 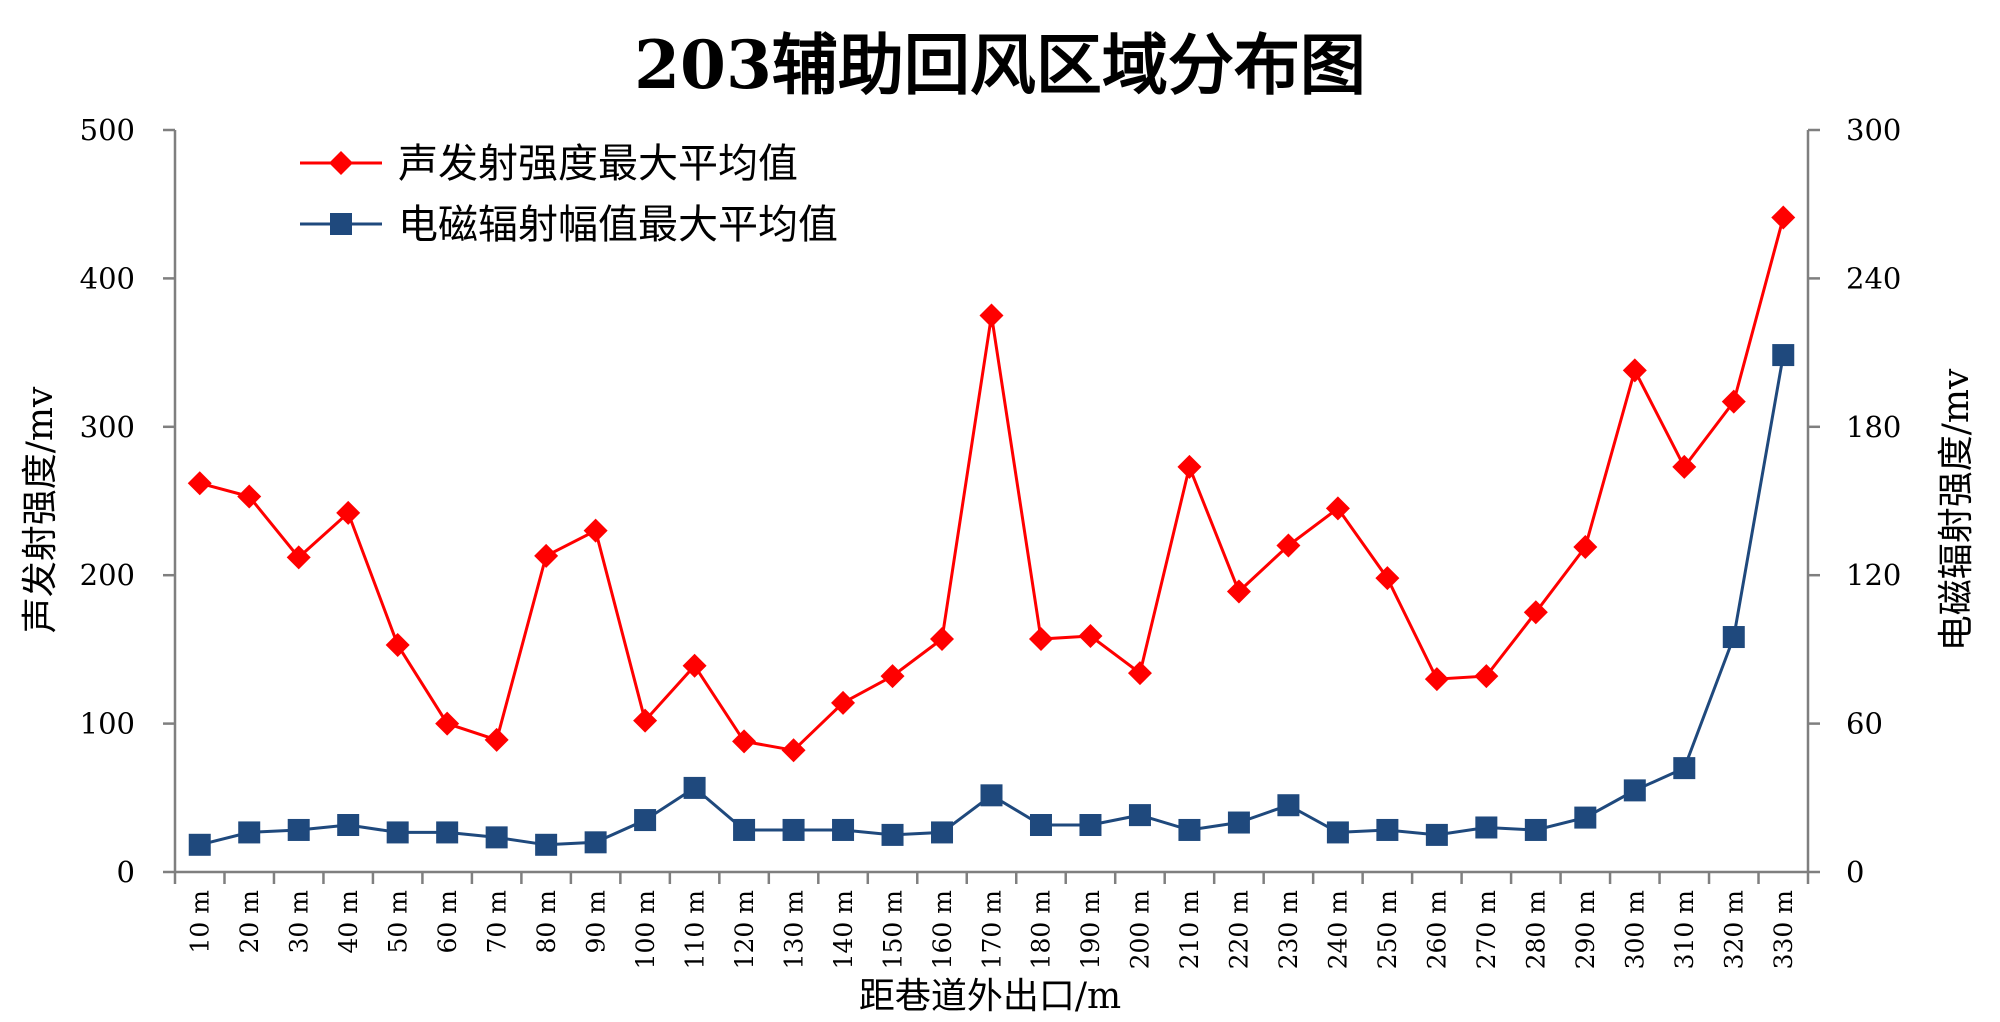 What do you see at coordinates (1635, 930) in the screenshot?
I see `x-tick-label: 300 m` at bounding box center [1635, 930].